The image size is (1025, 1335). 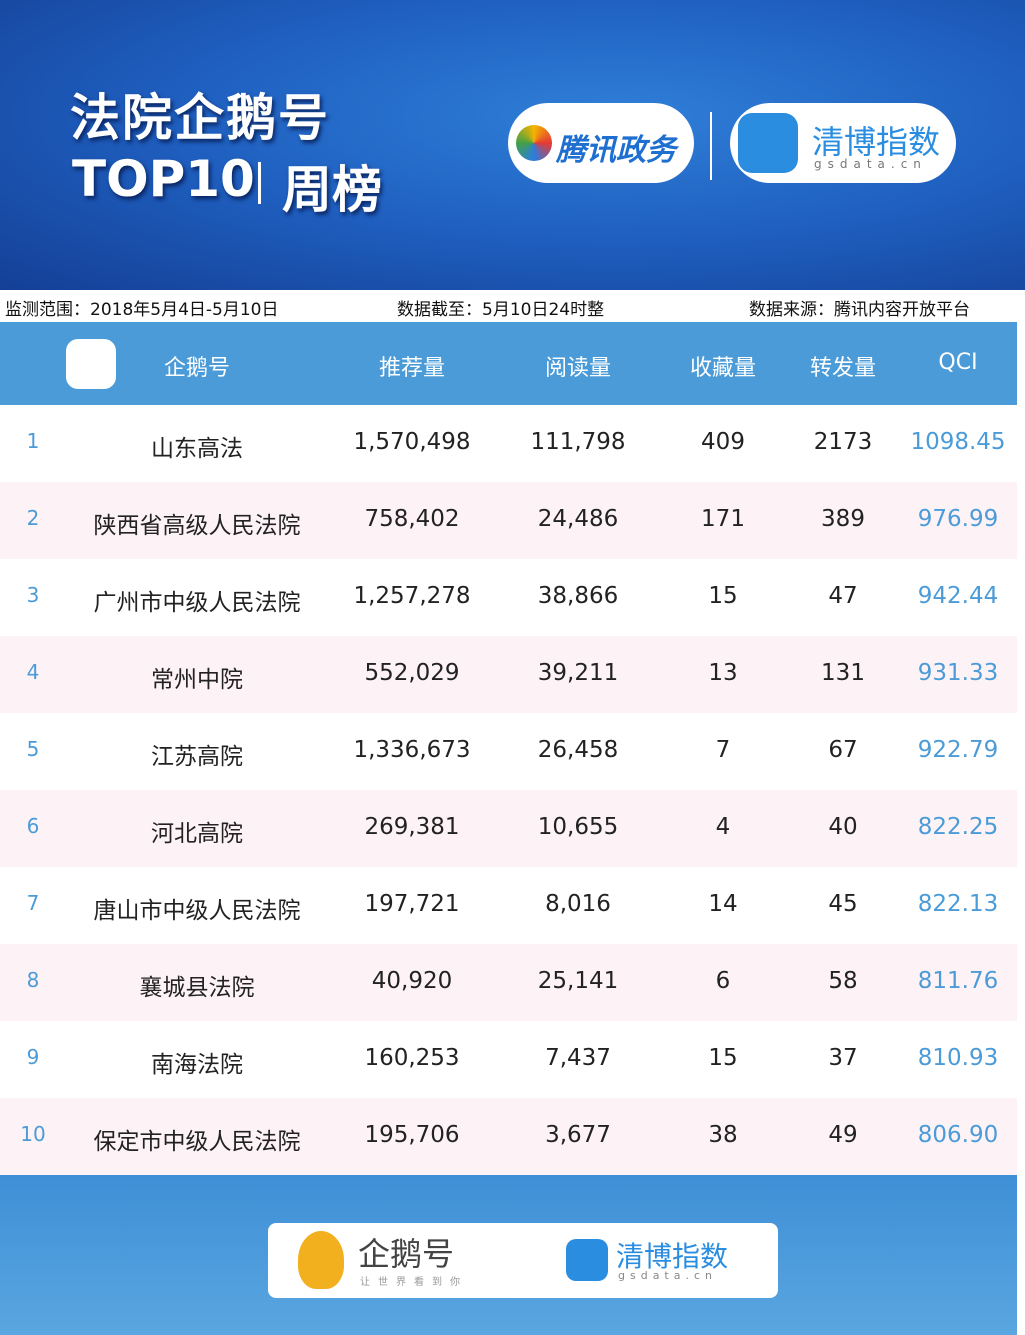 I want to click on banner-subtitle: TOP10, so click(x=163, y=179).